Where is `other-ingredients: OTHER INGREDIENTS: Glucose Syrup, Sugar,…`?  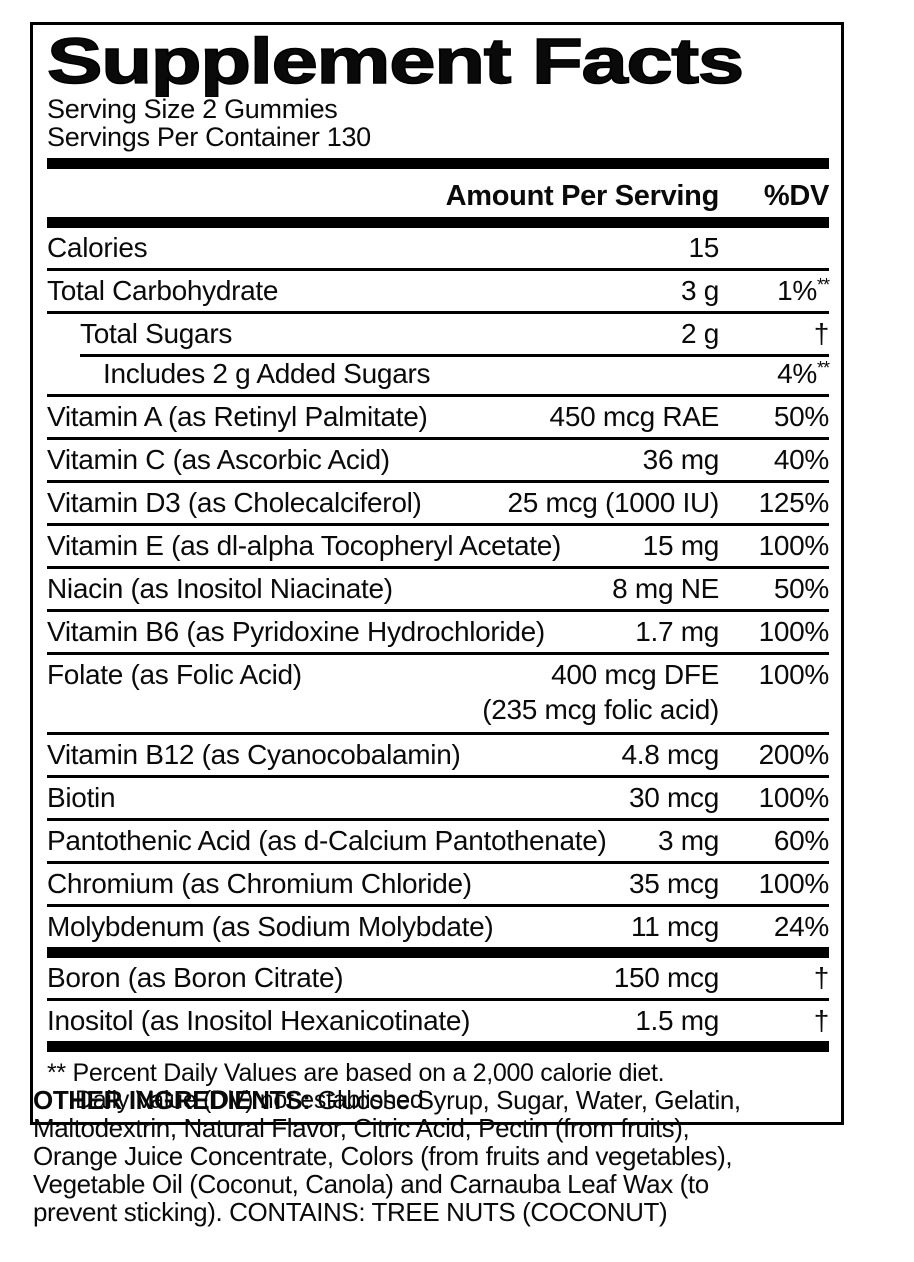 other-ingredients: OTHER INGREDIENTS: Glucose Syrup, Sugar,… is located at coordinates (463, 1156).